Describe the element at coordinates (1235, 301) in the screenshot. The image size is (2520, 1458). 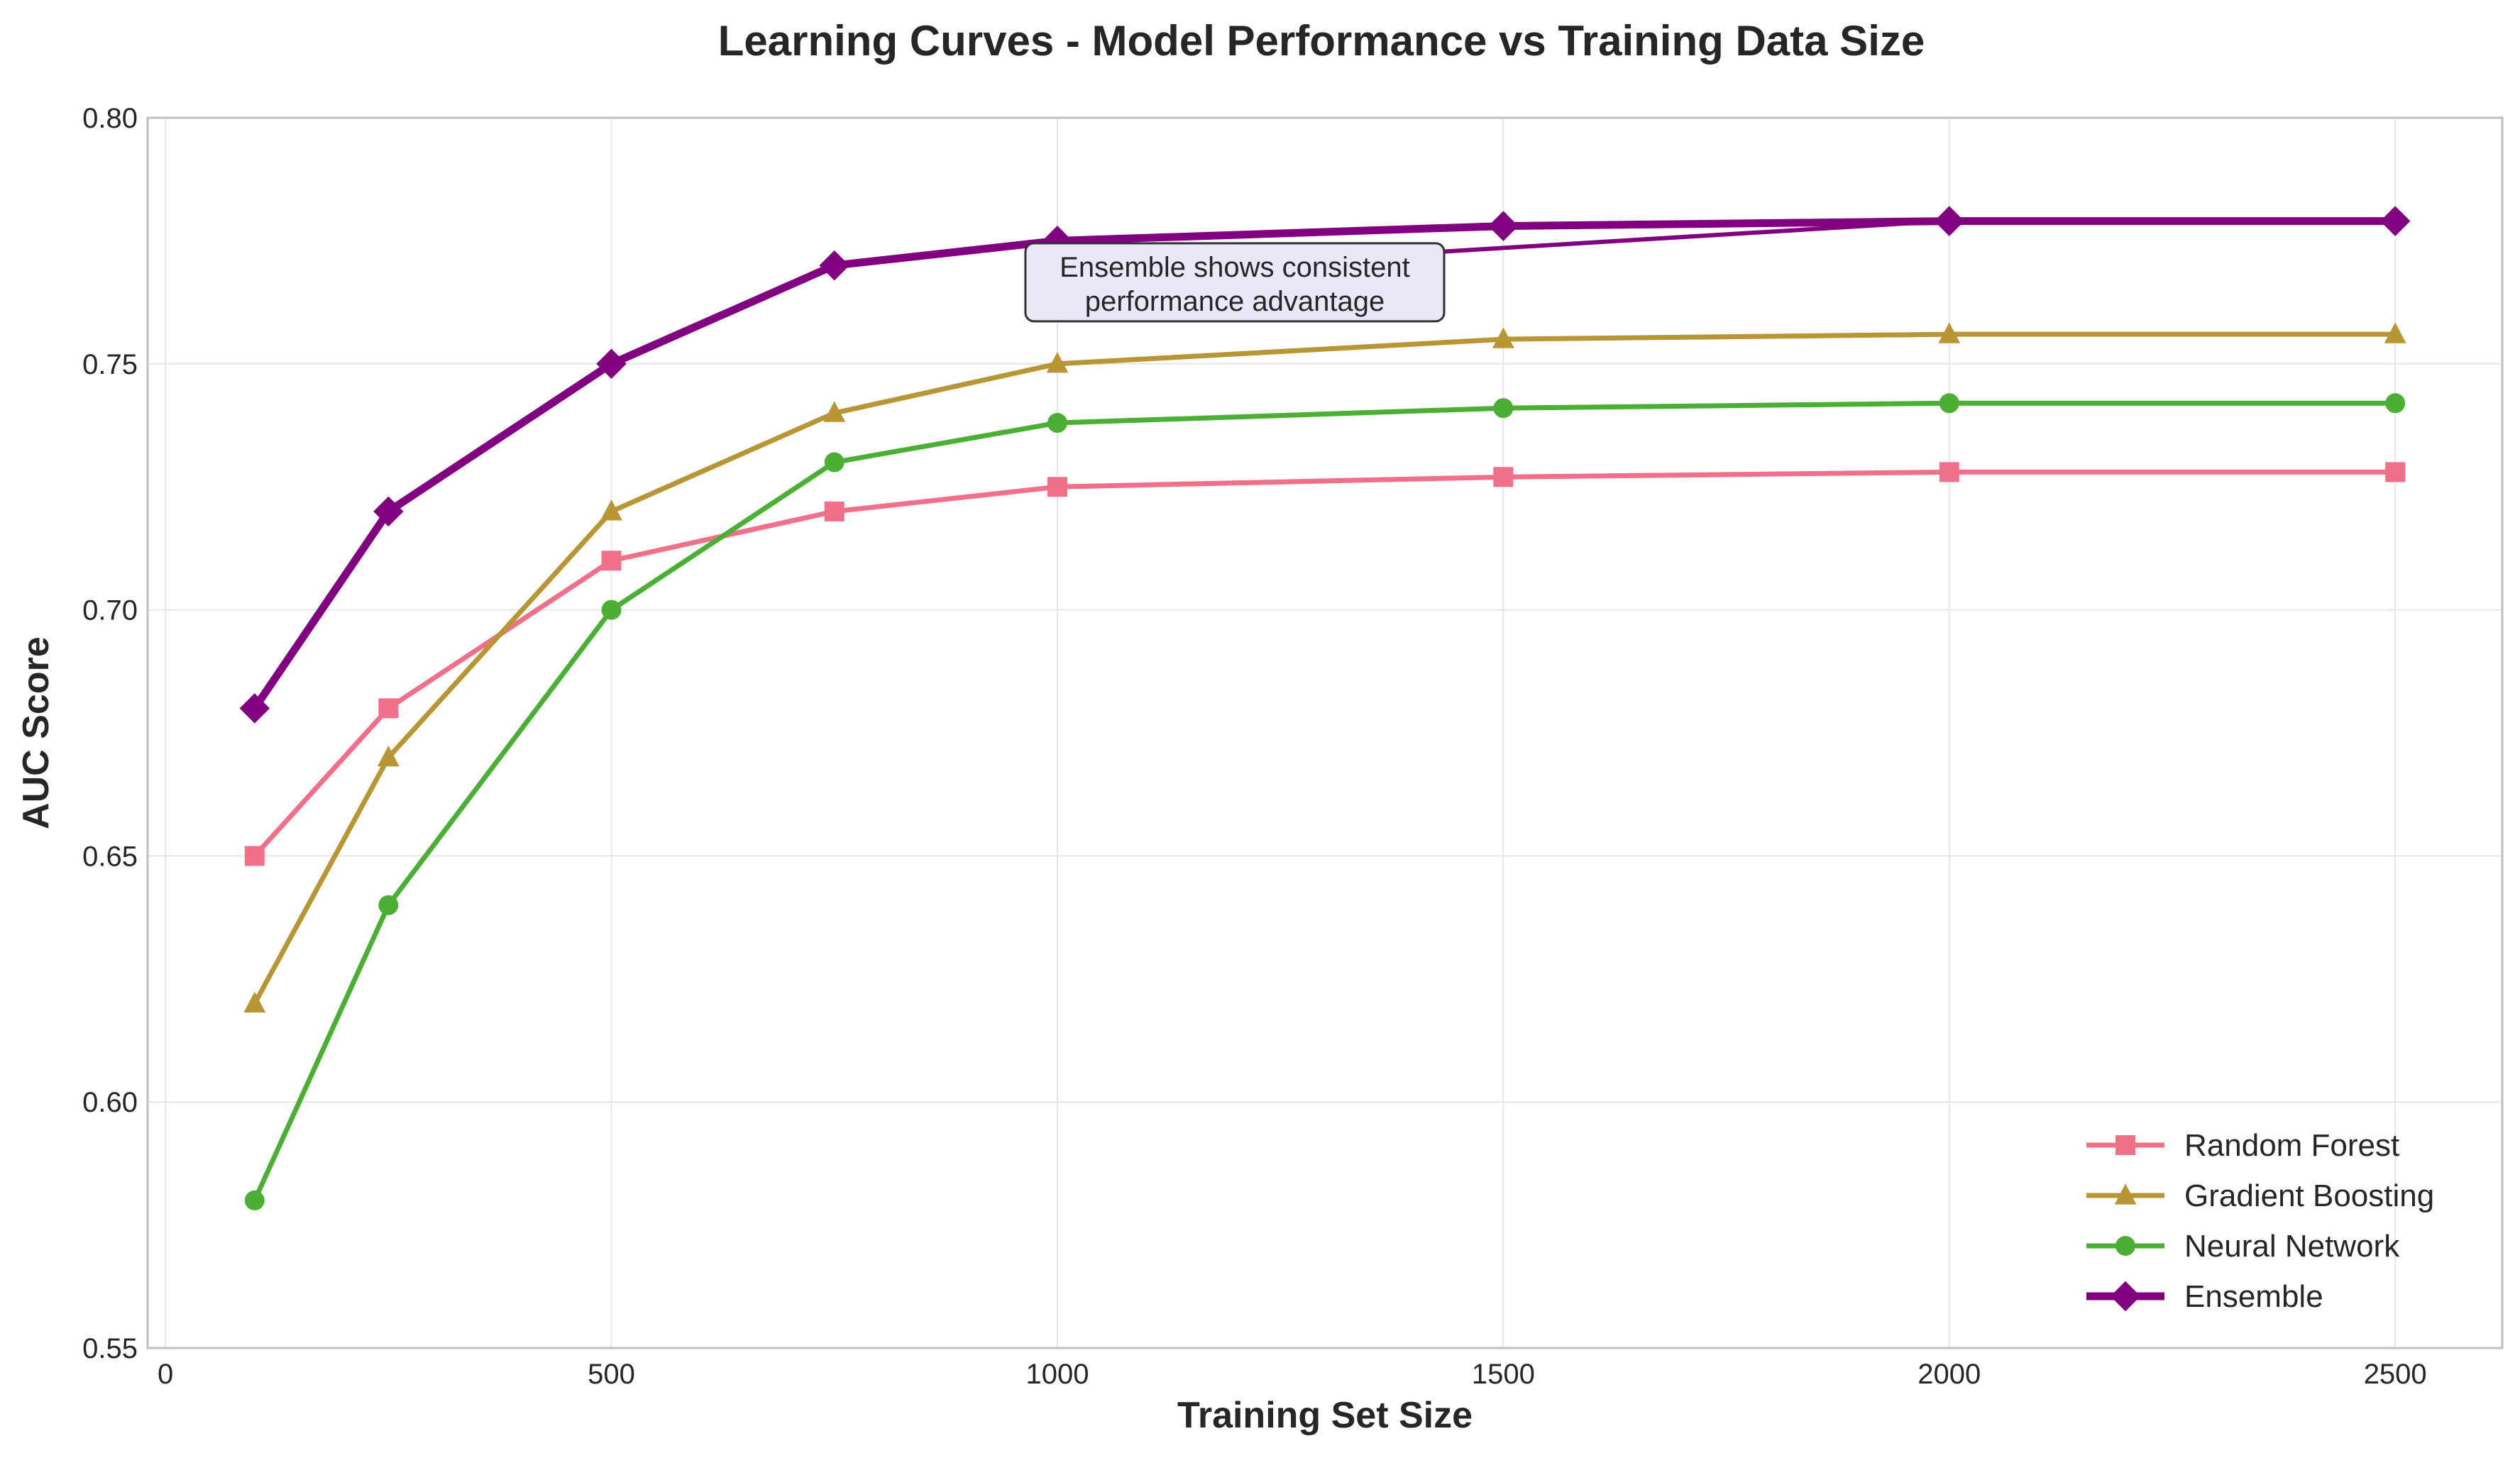
I see `annotation-text-line-2: performance advantage` at that location.